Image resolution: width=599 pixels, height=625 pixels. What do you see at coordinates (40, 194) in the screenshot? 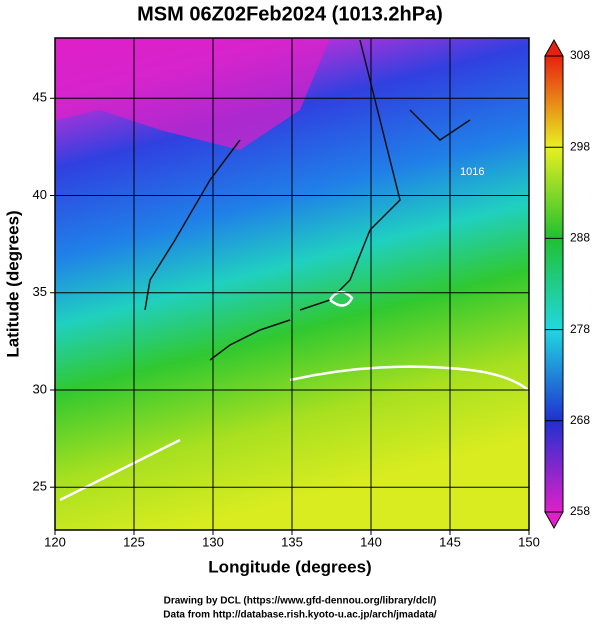
I see `y-tick-label: 40` at bounding box center [40, 194].